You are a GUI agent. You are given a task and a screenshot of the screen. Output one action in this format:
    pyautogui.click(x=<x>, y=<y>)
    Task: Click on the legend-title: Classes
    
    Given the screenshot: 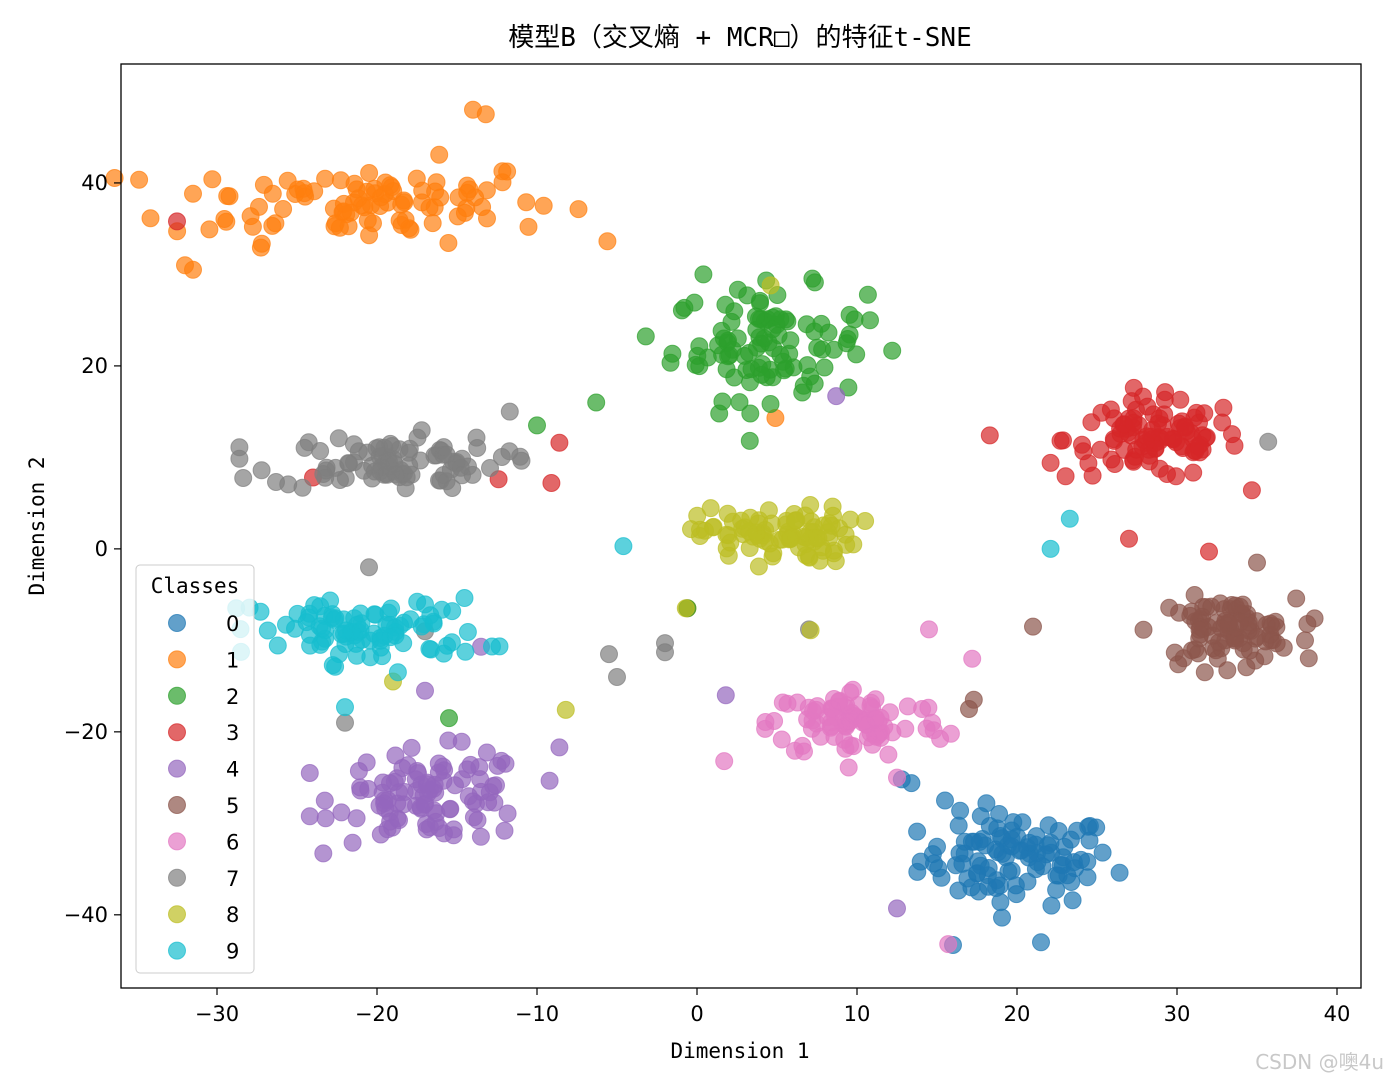 What is the action you would take?
    pyautogui.click(x=195, y=586)
    